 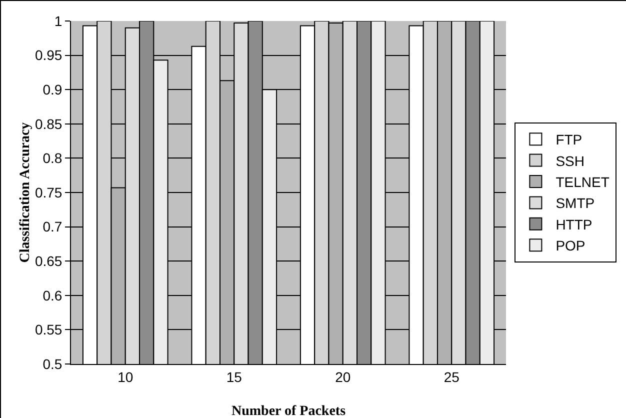 What do you see at coordinates (25, 192) in the screenshot?
I see `y-axis-title: Classification Accuracy` at bounding box center [25, 192].